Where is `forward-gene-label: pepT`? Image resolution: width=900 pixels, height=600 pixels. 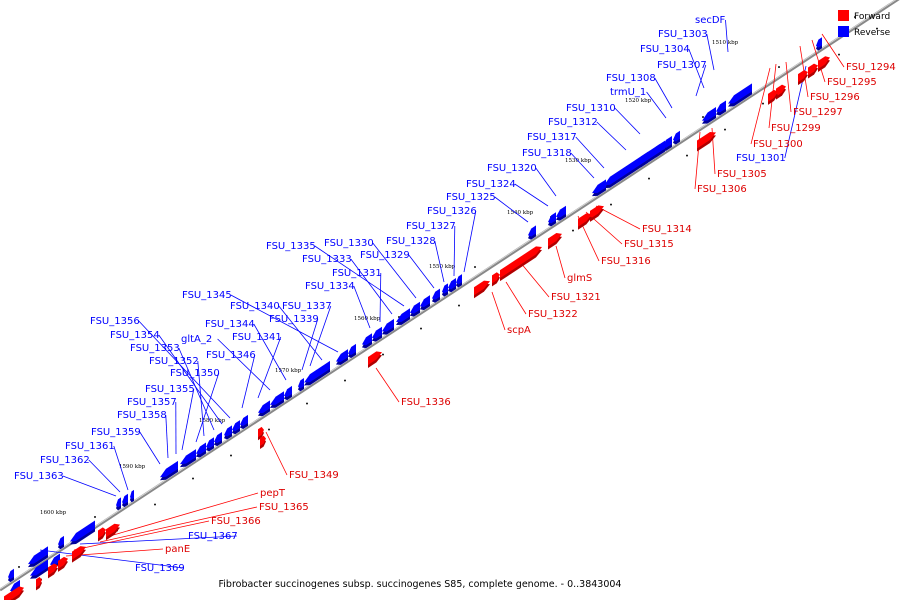
forward-gene-label: pepT is located at coordinates (273, 493).